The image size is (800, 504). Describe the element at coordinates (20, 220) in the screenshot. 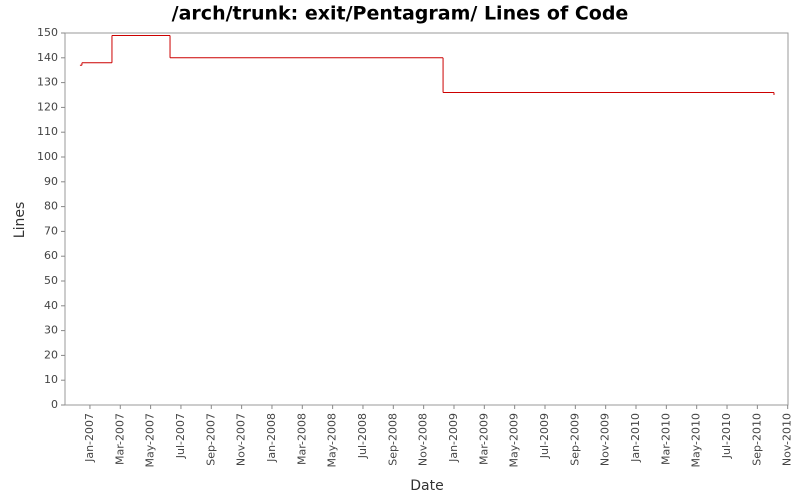

I see `y-axis-label: Lines` at that location.